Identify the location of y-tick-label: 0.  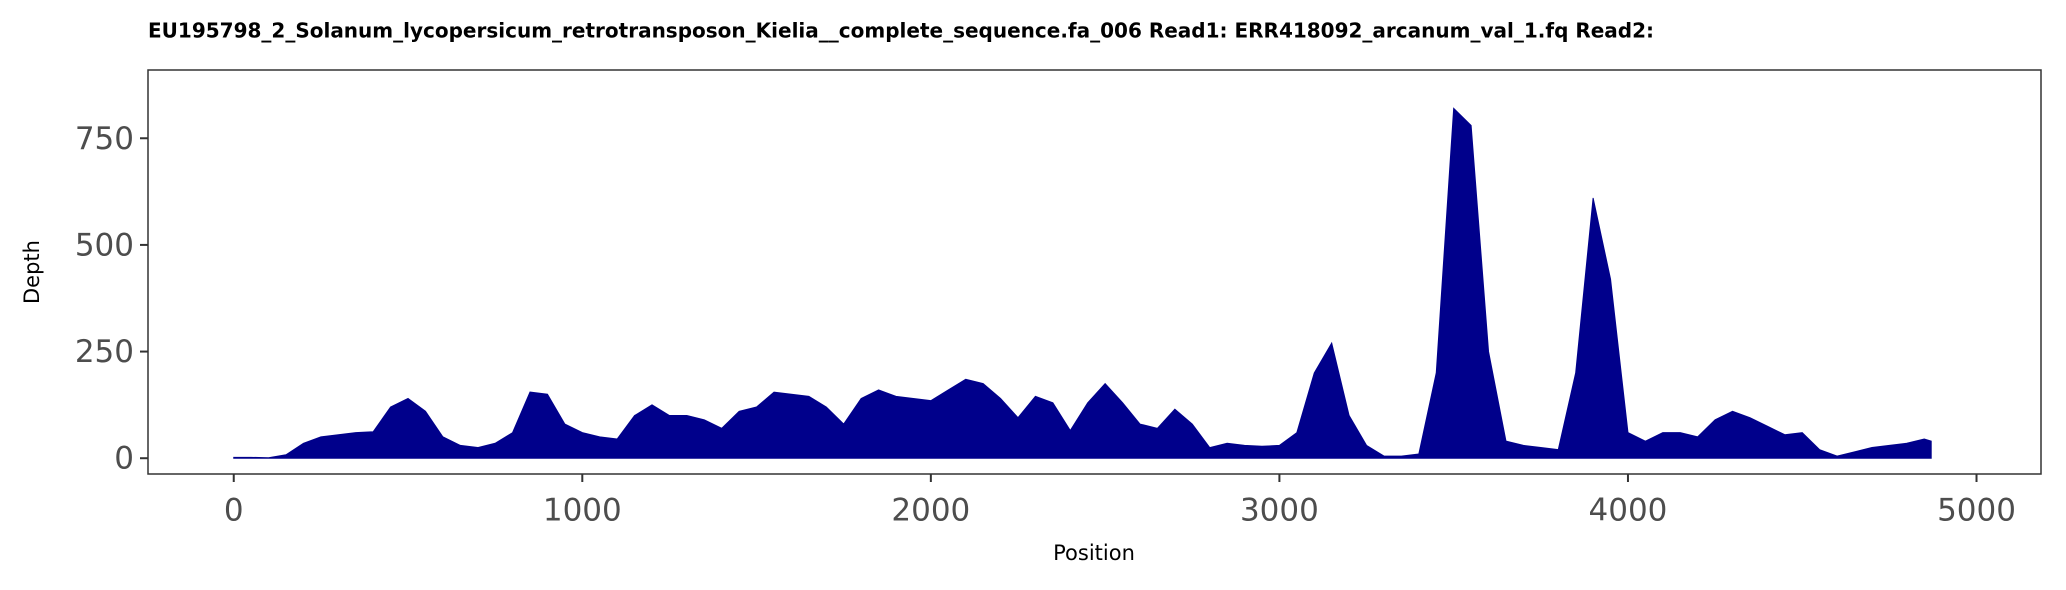
(124, 459).